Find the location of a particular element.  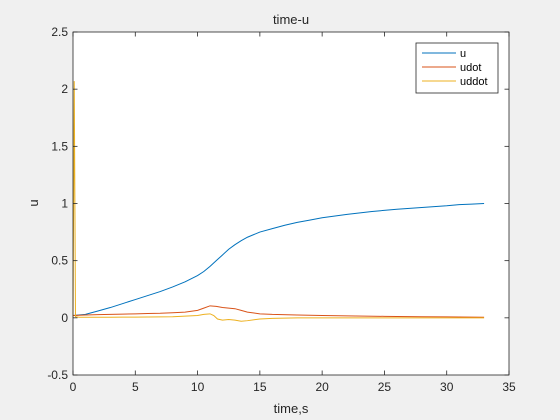

chart-title: time-u is located at coordinates (291, 19).